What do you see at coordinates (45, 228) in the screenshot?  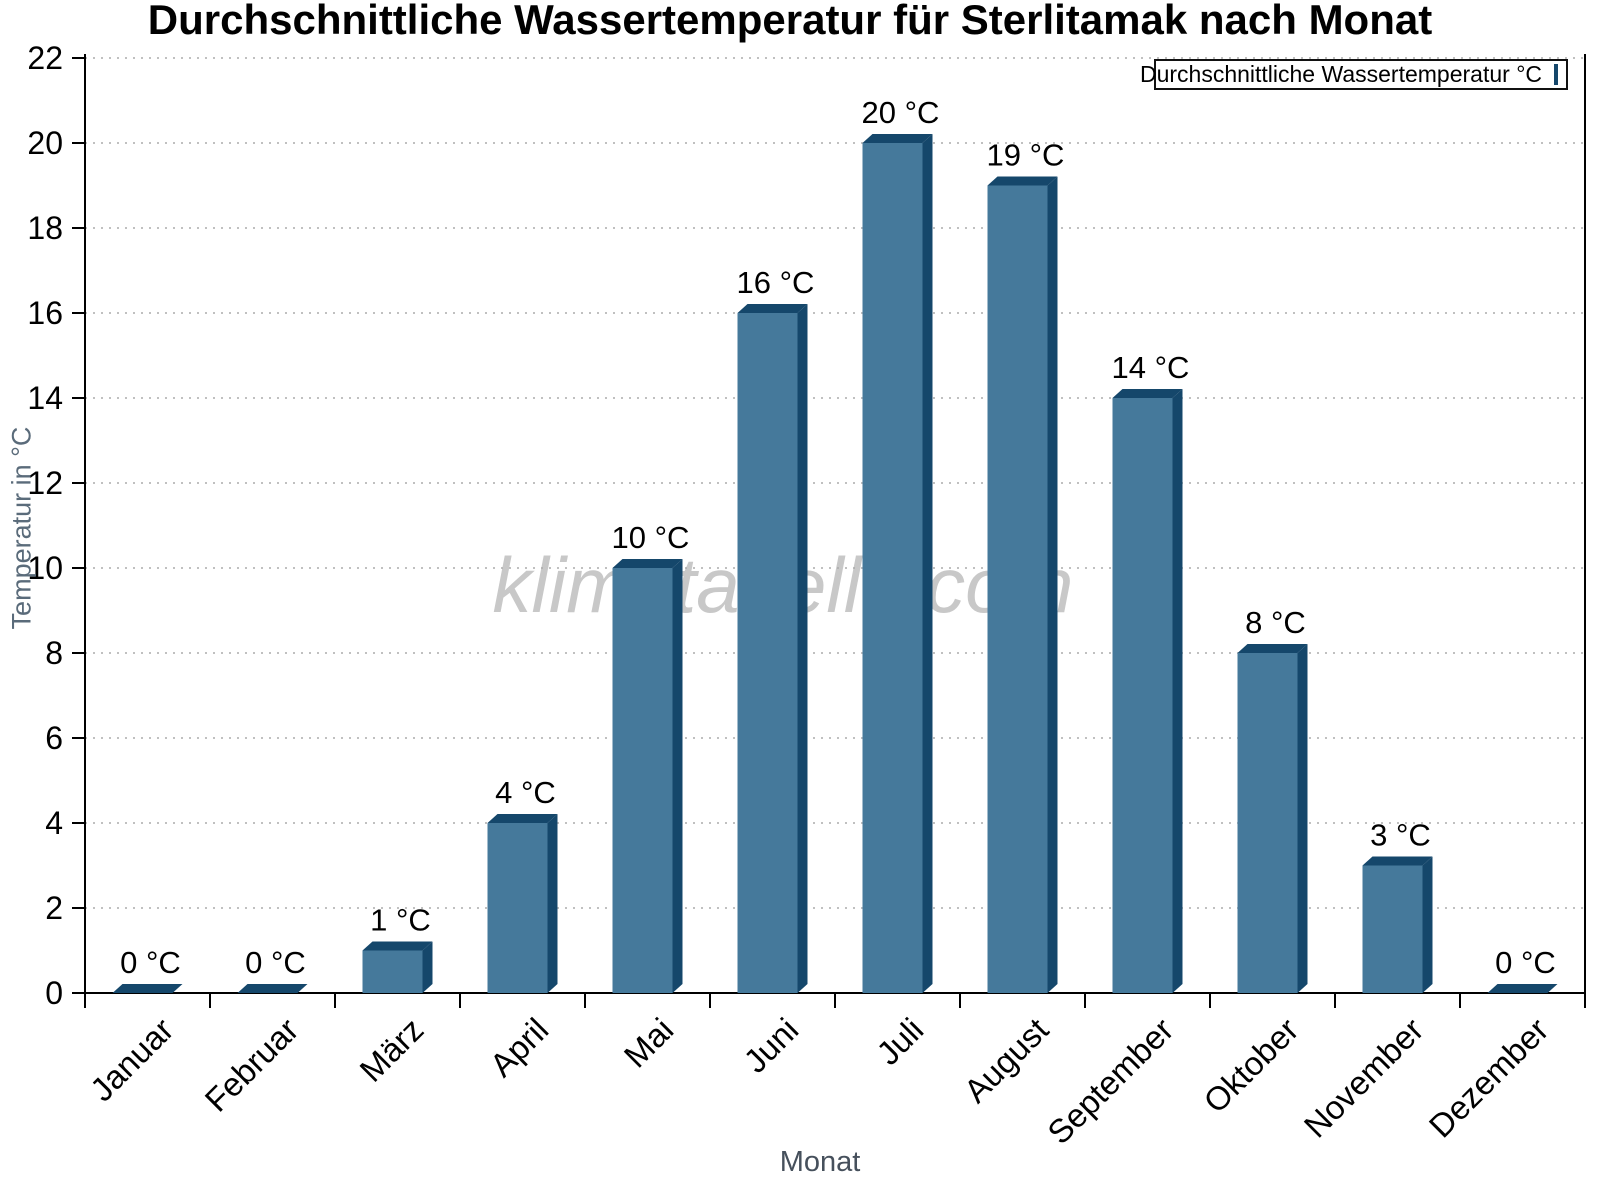 I see `y-tick-label: 18` at bounding box center [45, 228].